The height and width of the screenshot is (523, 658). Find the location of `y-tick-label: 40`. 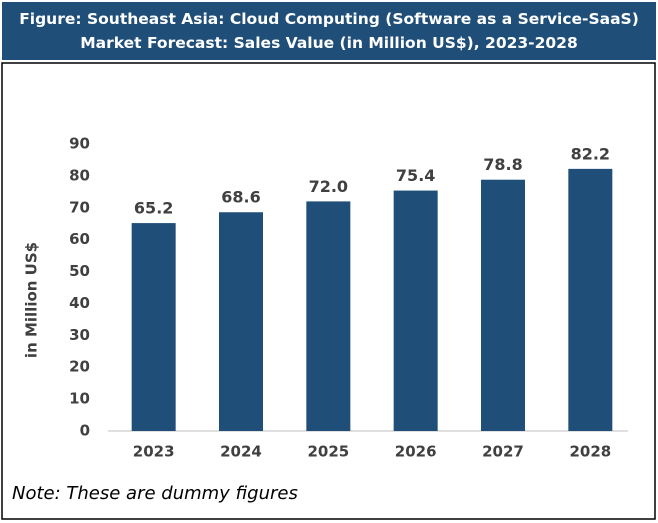

y-tick-label: 40 is located at coordinates (79, 303).